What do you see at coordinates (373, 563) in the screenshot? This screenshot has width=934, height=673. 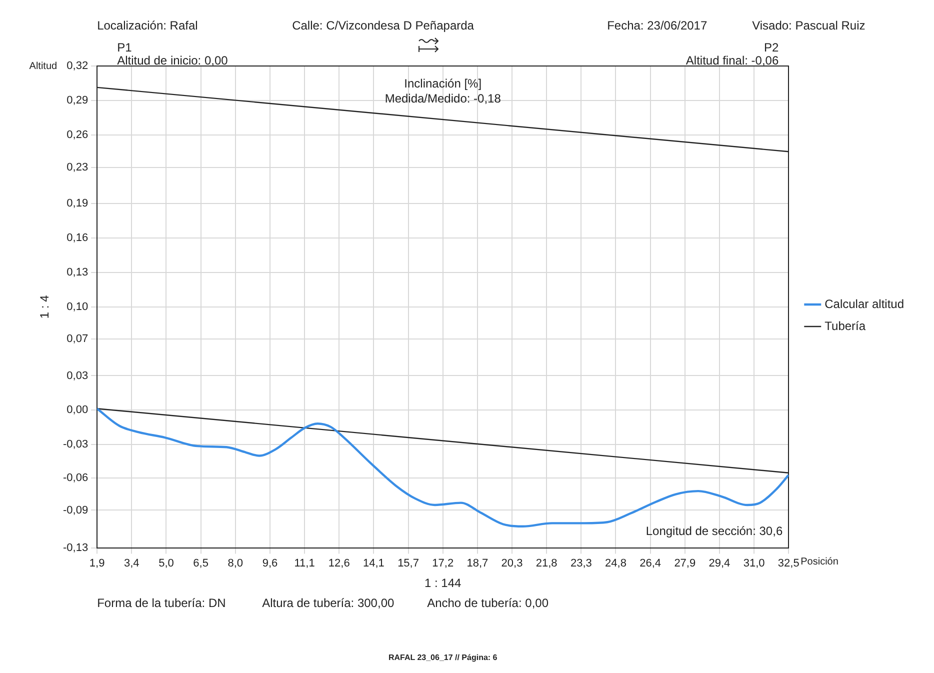 I see `x-tick-label: 14,1` at bounding box center [373, 563].